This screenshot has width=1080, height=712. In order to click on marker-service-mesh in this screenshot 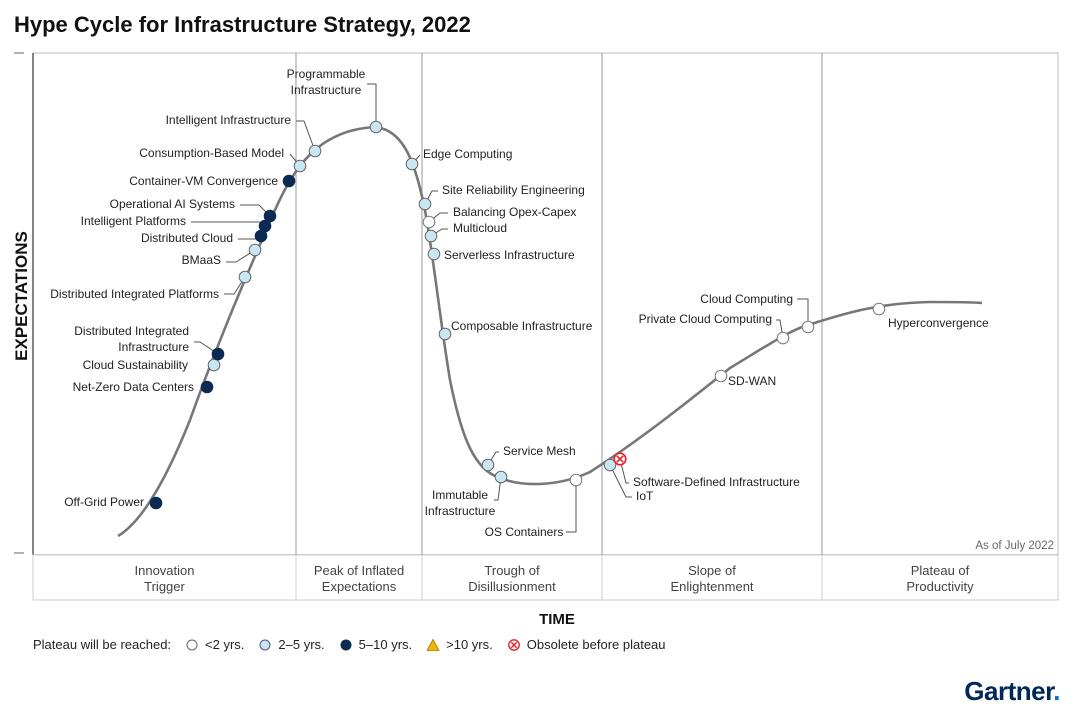, I will do `click(488, 465)`.